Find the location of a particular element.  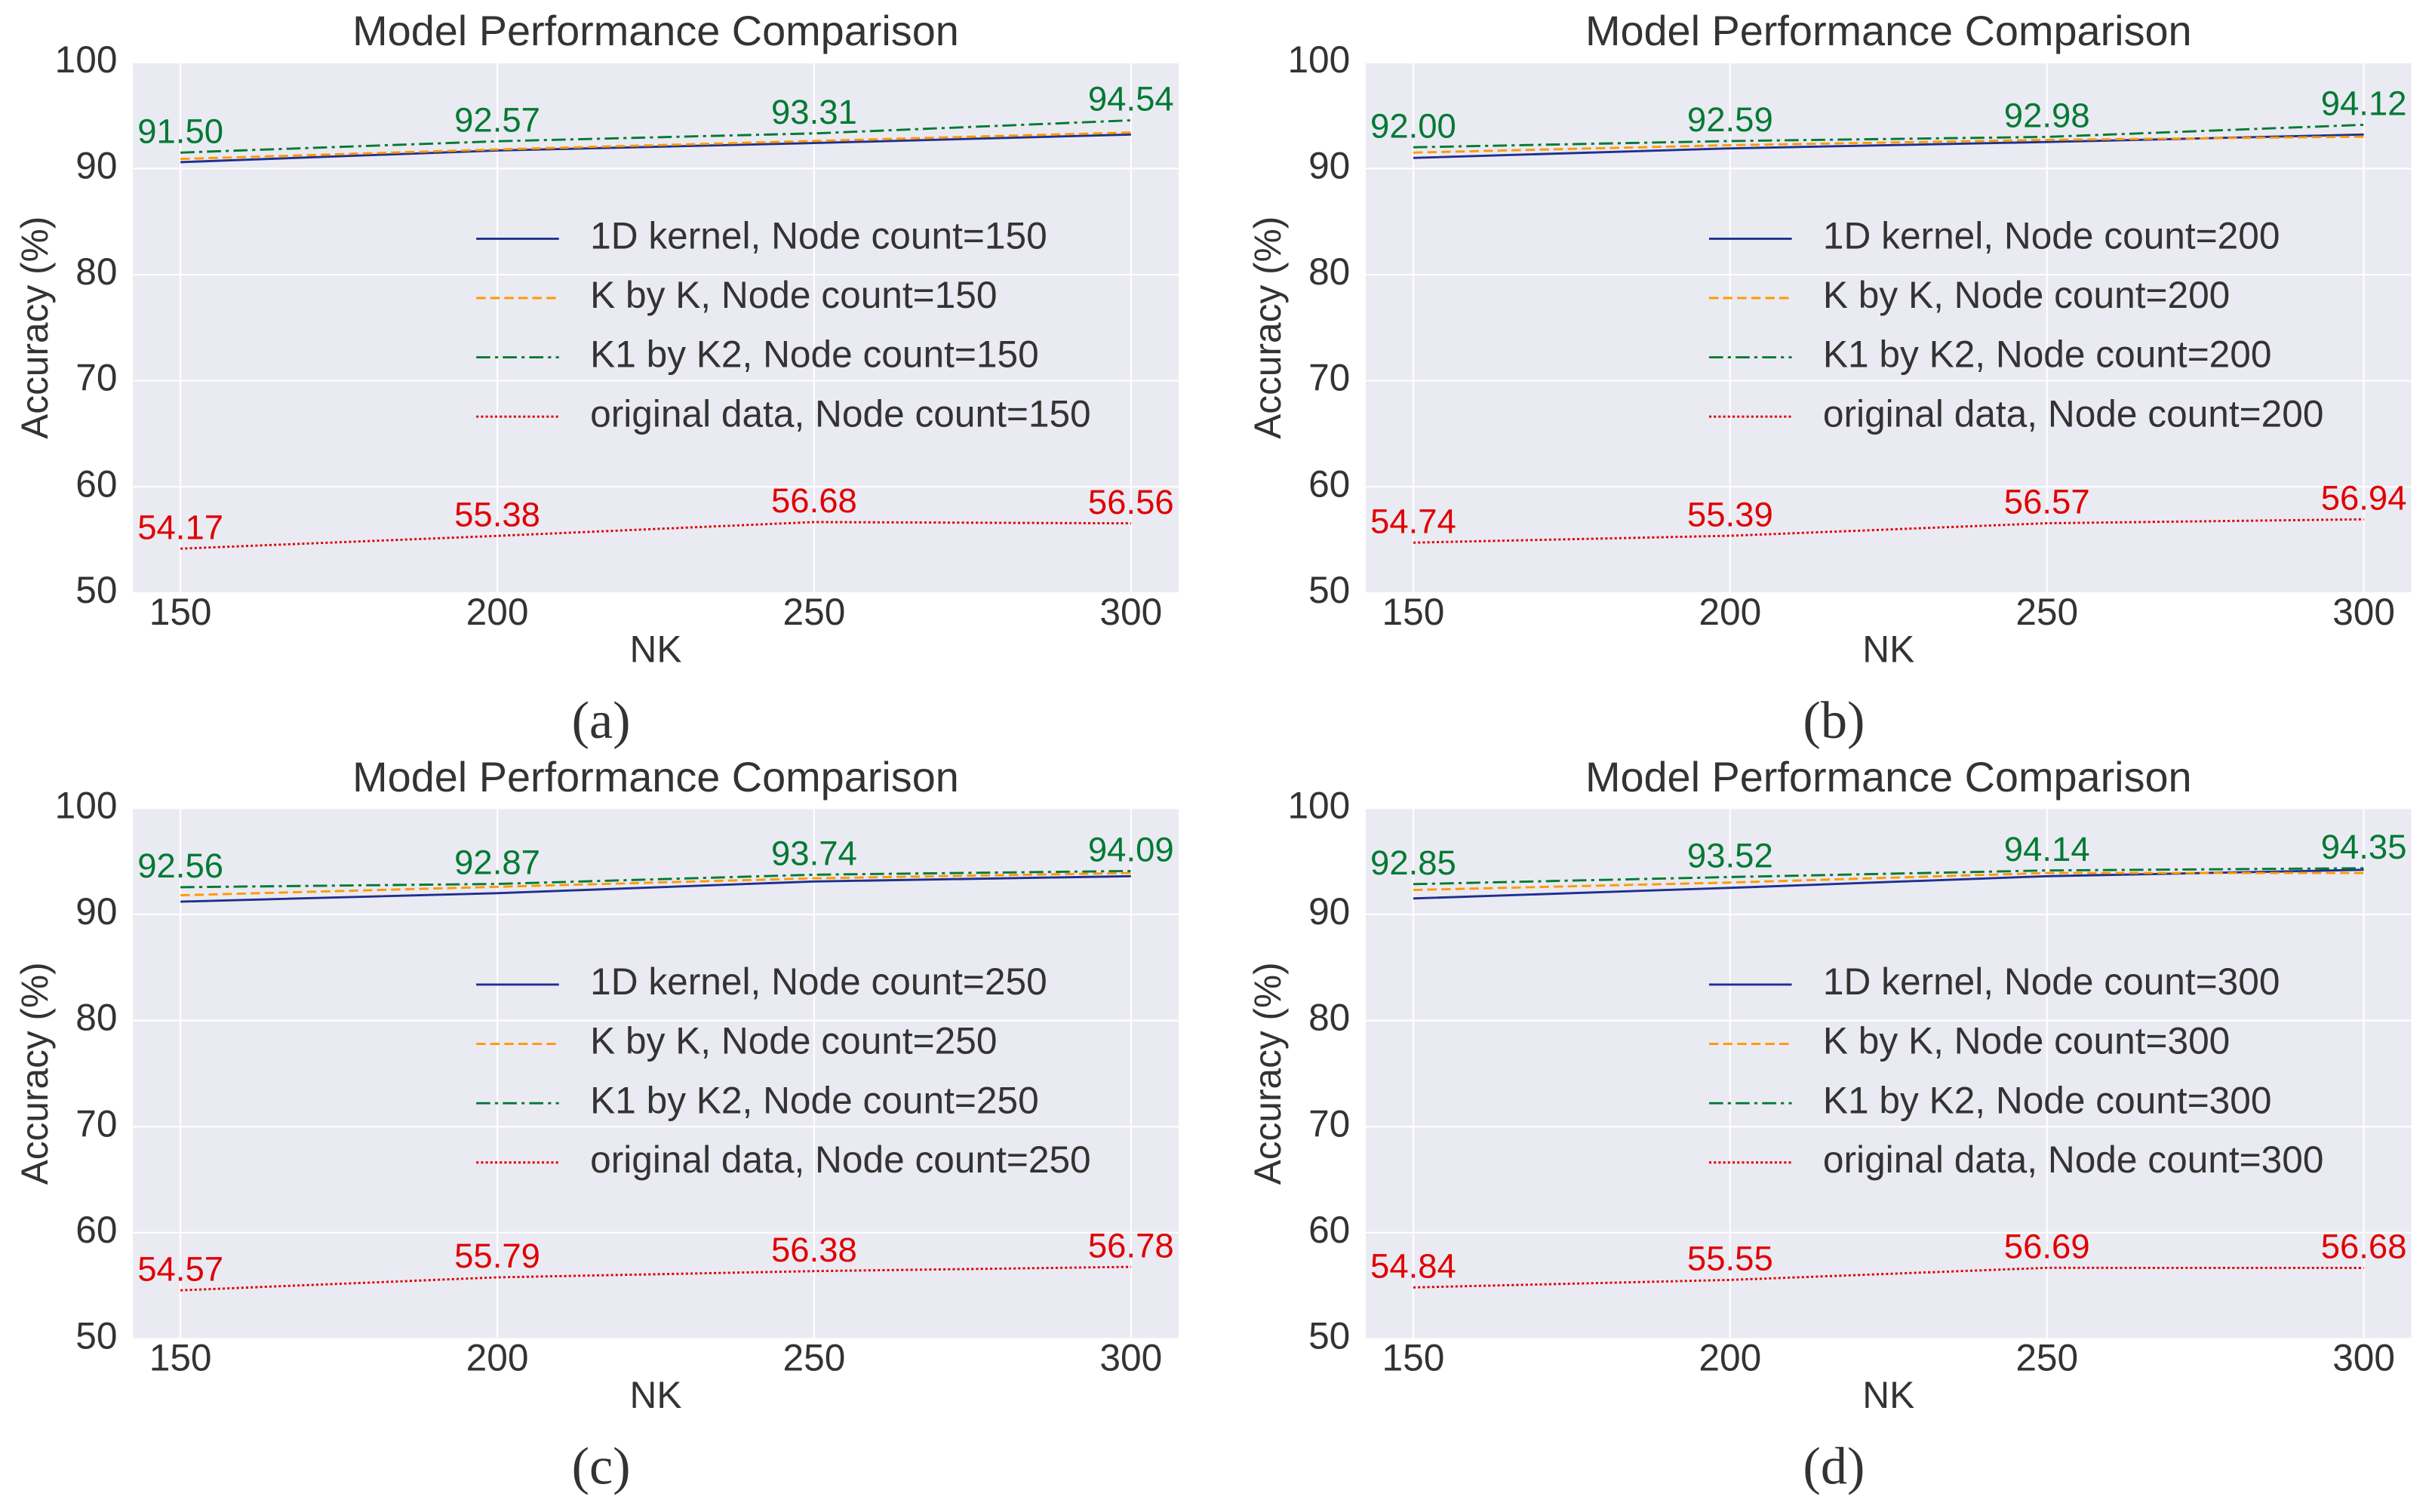

data-label: 92.56 is located at coordinates (180, 866).